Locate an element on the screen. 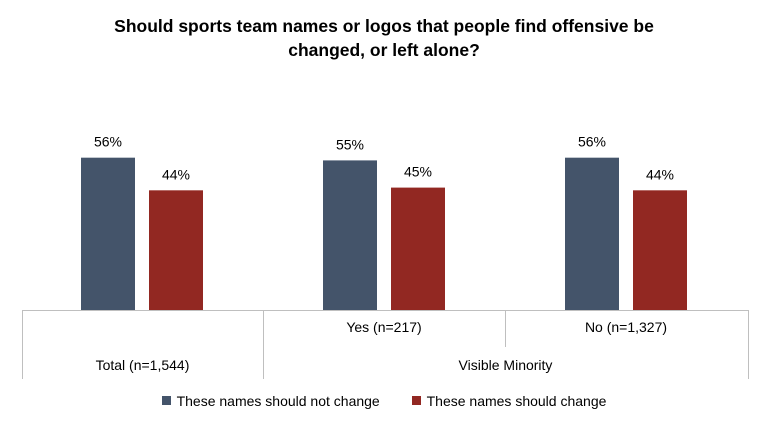 The width and height of the screenshot is (768, 428). category-label: Yes (n=217) is located at coordinates (383, 327).